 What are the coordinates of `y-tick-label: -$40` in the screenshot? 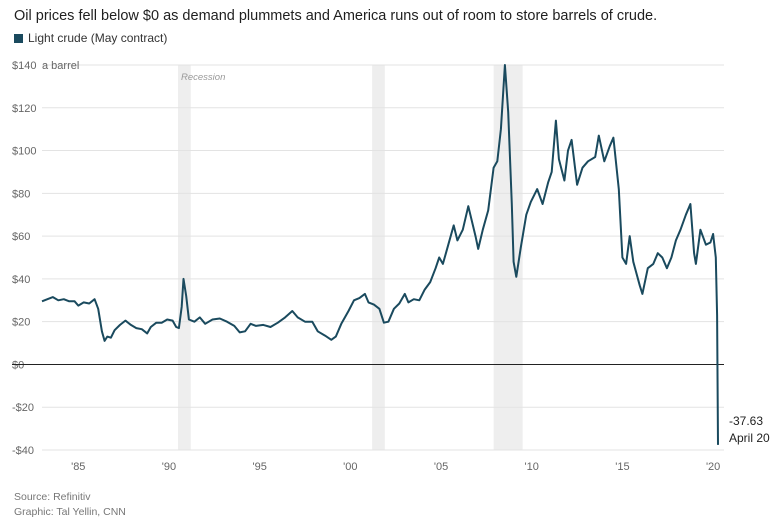 It's located at (23, 451).